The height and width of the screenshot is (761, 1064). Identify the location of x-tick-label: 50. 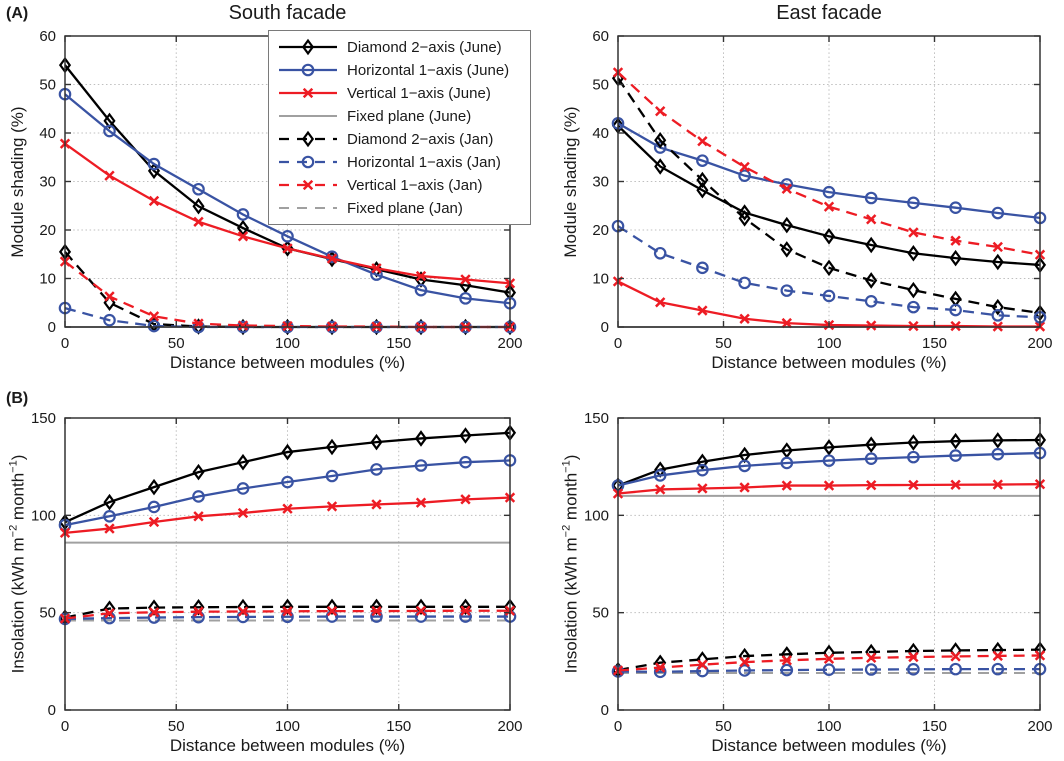
(723, 726).